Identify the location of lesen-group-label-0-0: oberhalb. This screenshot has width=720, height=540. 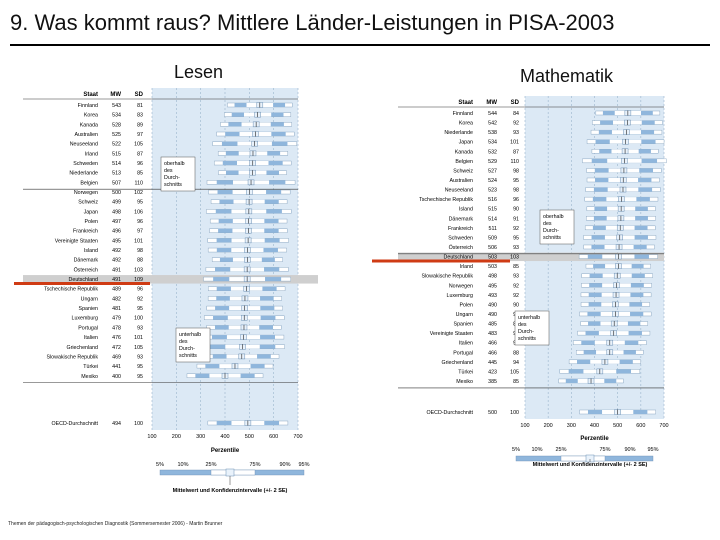
(174, 164).